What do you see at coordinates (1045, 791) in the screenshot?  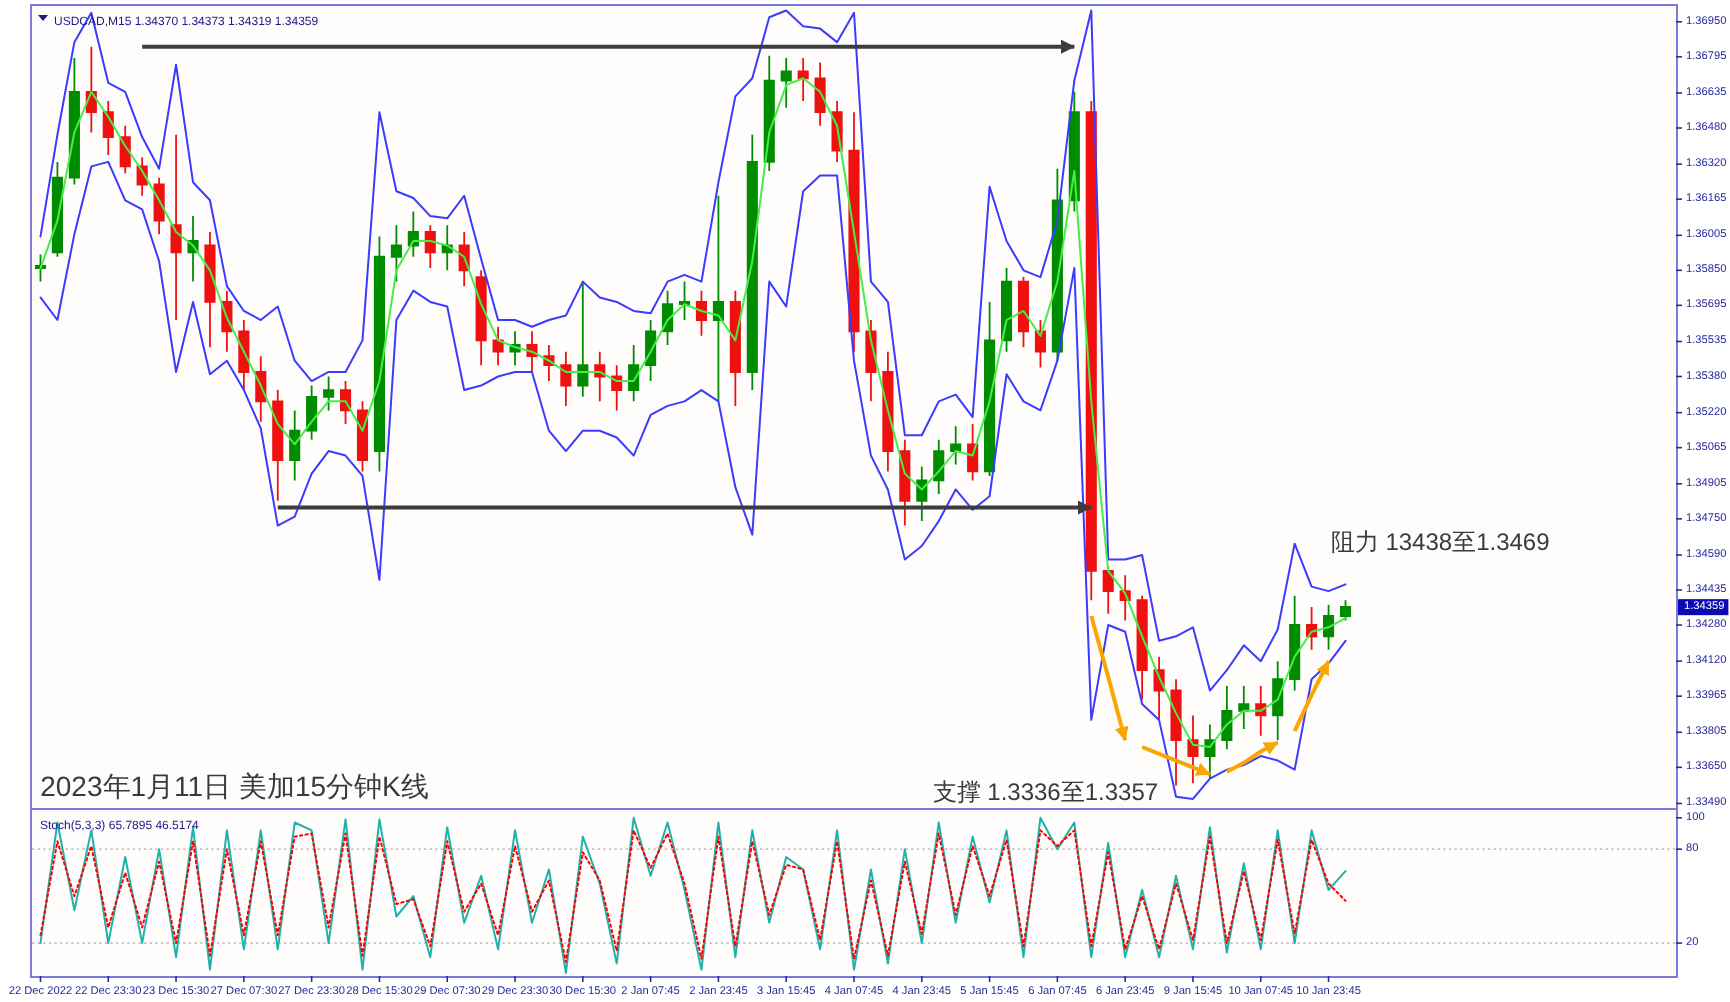 I see `annotation: 支撑 1.3336至1.3357` at bounding box center [1045, 791].